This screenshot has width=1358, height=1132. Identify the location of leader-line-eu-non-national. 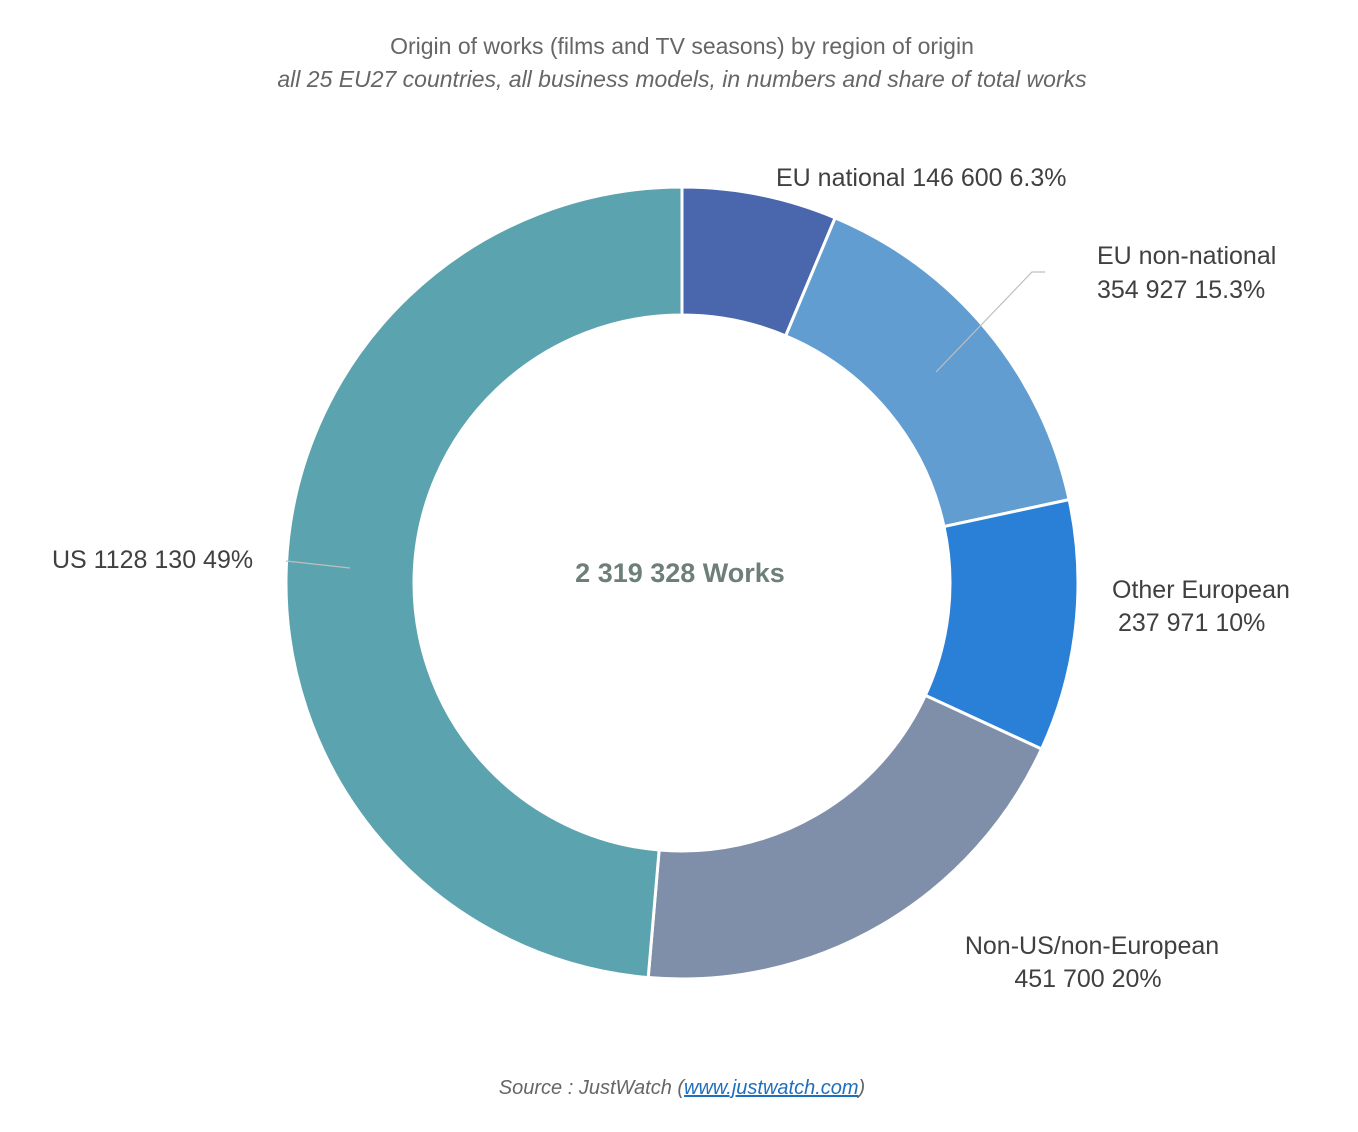
(990, 322).